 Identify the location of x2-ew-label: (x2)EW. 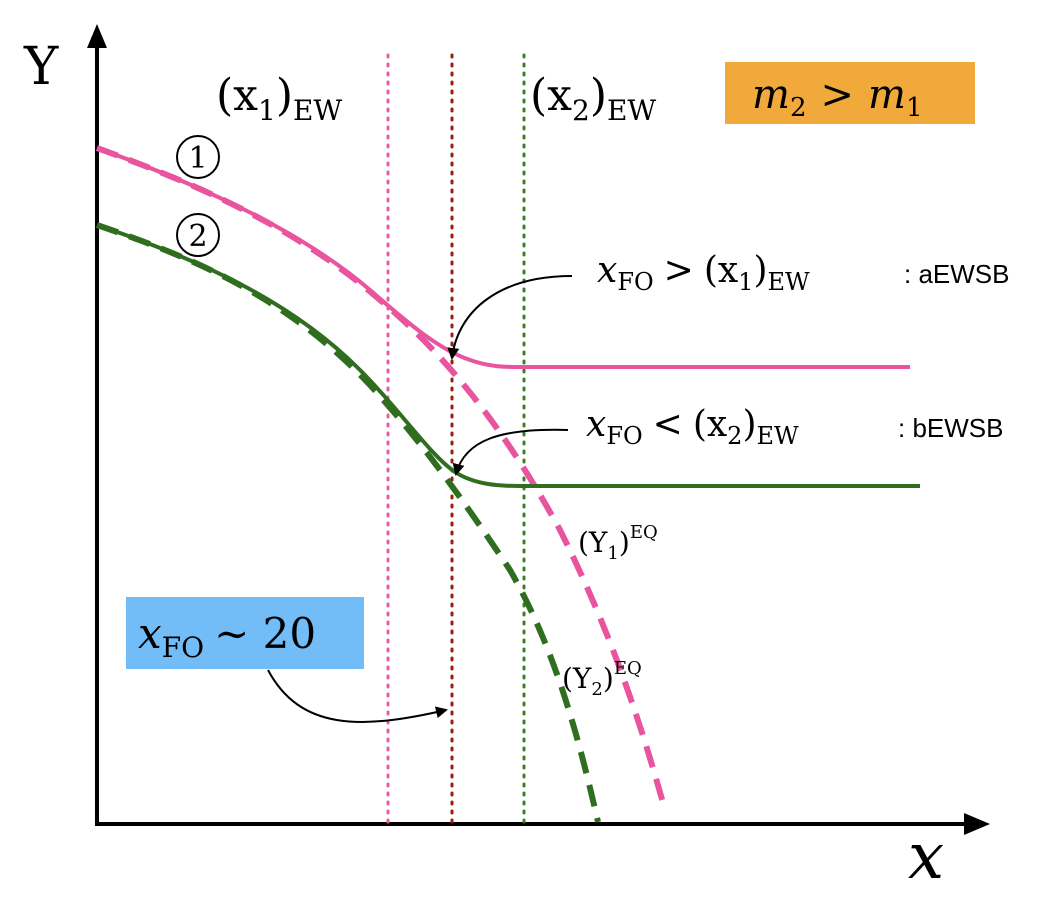
(593, 98).